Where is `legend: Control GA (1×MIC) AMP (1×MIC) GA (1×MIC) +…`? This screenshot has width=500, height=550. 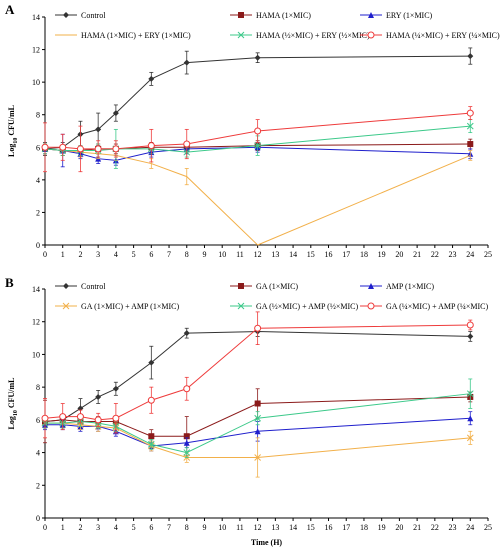 legend: Control GA (1×MIC) AMP (1×MIC) GA (1×MIC) +… is located at coordinates (271, 296).